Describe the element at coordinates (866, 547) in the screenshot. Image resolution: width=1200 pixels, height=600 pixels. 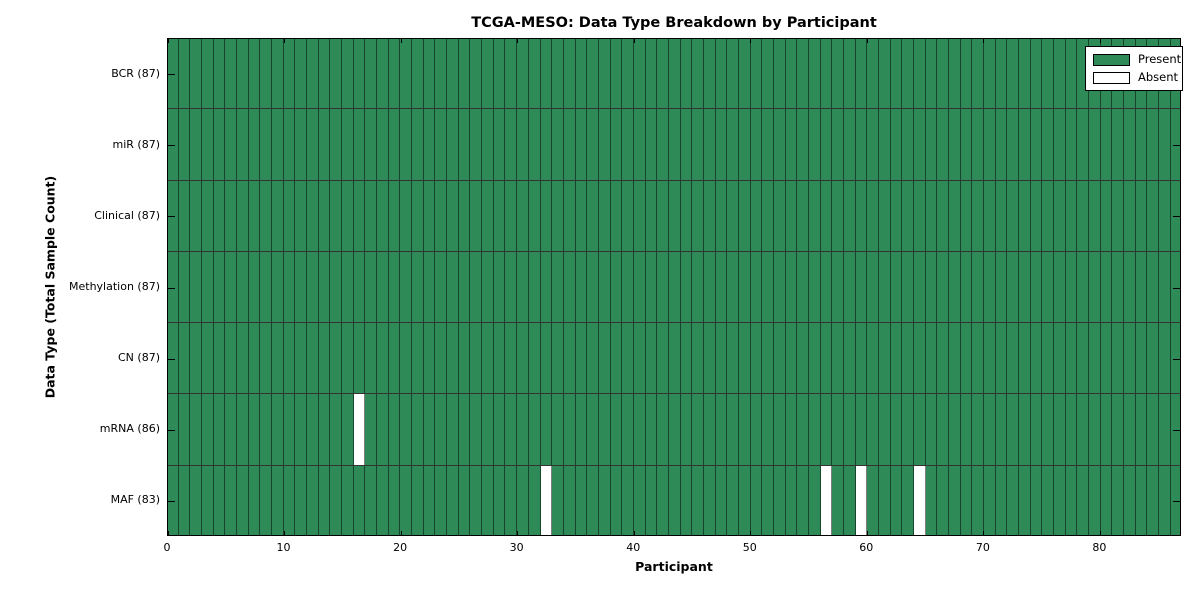
I see `x-tick-label: 60` at that location.